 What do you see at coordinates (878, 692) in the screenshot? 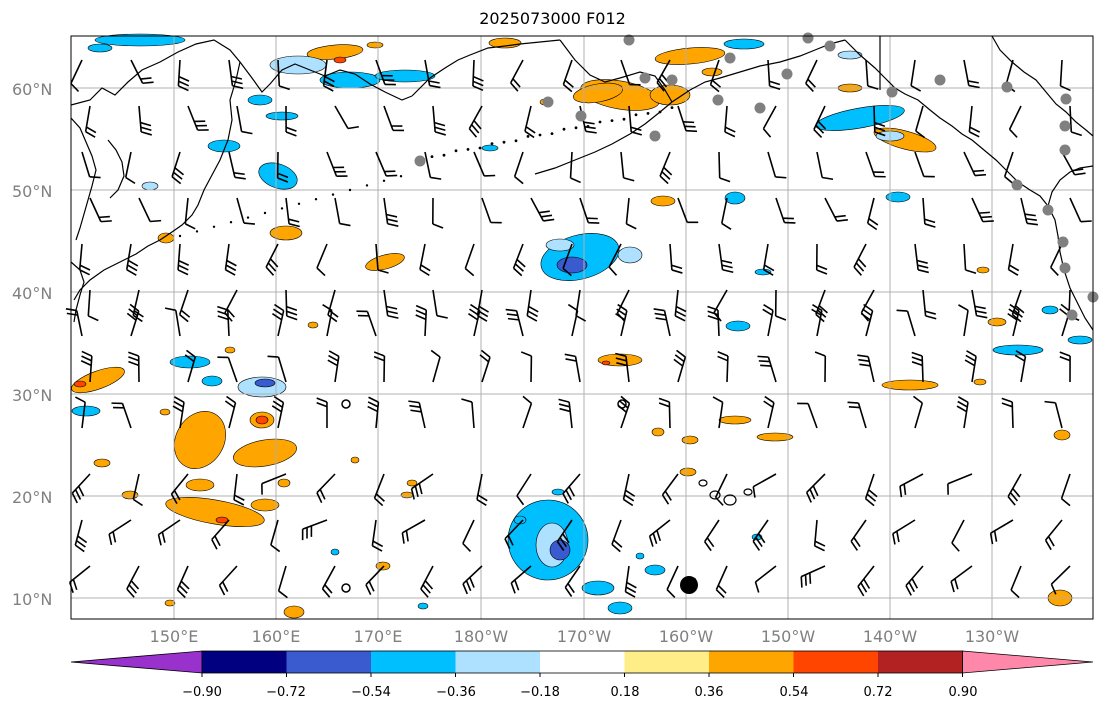
I see `colorbar-tick-label: 0.72` at bounding box center [878, 692].